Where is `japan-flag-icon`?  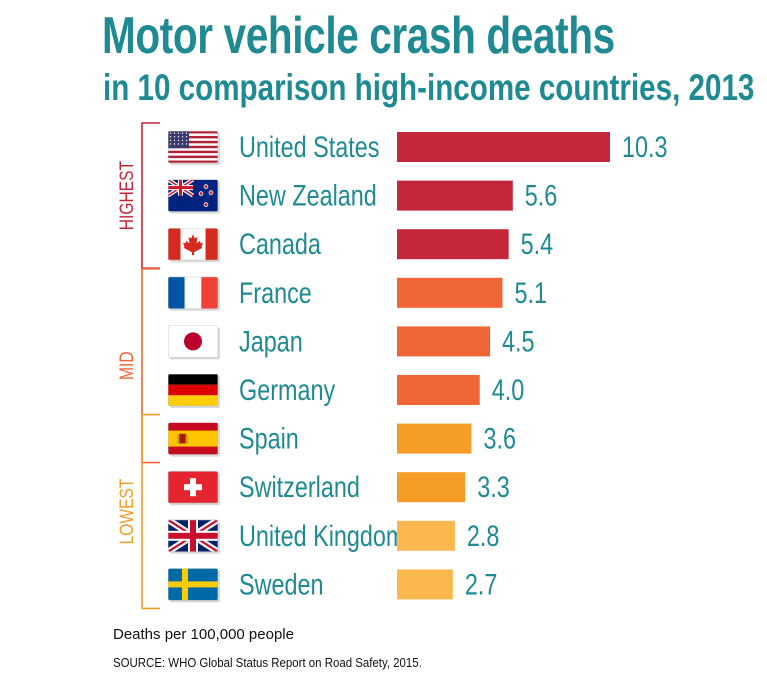
japan-flag-icon is located at coordinates (194, 342).